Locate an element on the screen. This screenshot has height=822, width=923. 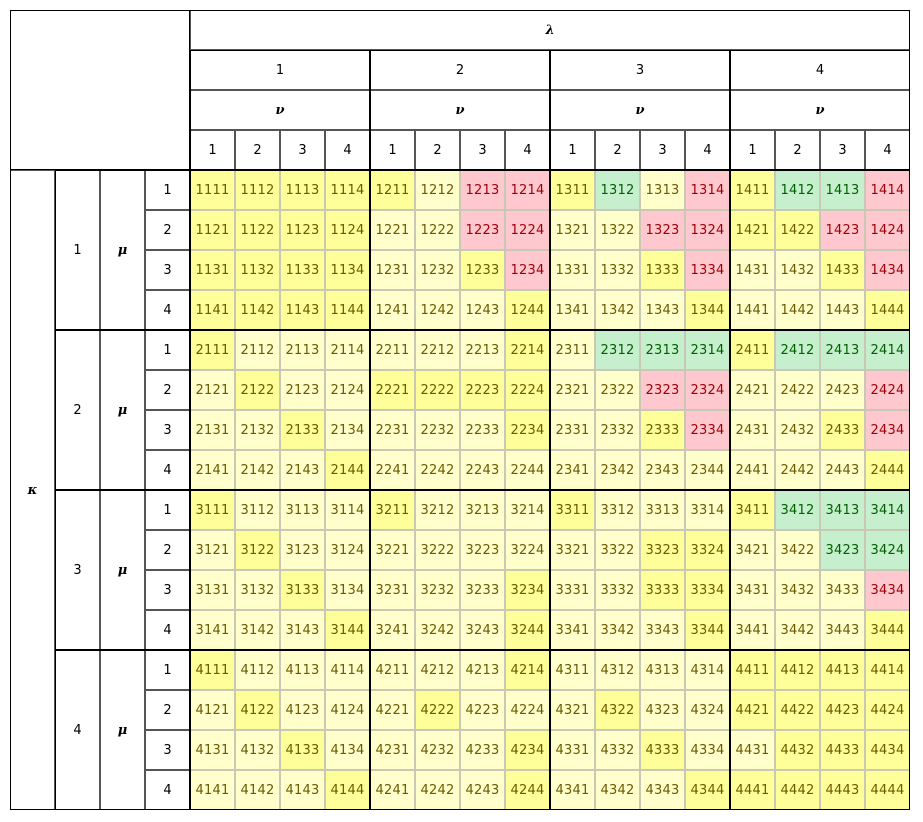
lambda-value-1: 1 is located at coordinates (280, 70).